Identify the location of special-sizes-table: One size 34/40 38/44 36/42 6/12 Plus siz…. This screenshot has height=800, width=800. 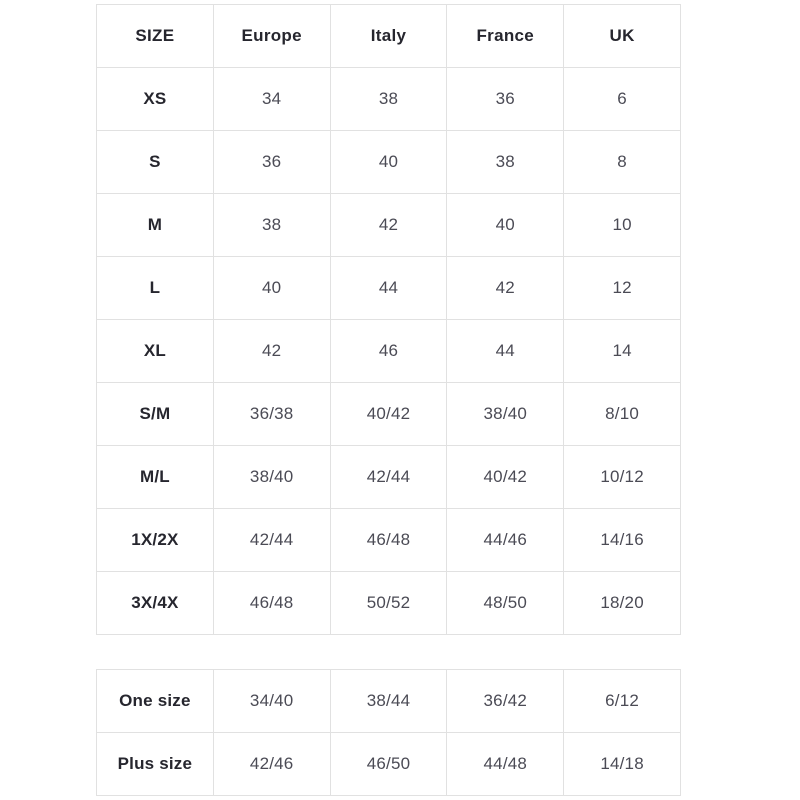
(388, 732).